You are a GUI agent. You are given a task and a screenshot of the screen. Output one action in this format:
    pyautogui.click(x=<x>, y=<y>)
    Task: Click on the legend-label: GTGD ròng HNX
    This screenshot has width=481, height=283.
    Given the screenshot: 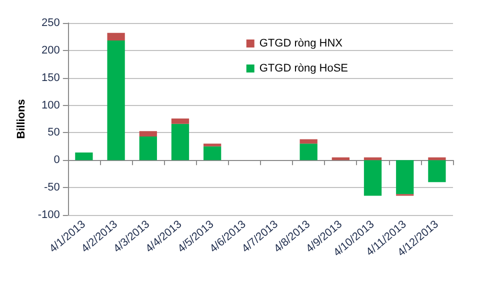 What is the action you would take?
    pyautogui.click(x=301, y=44)
    